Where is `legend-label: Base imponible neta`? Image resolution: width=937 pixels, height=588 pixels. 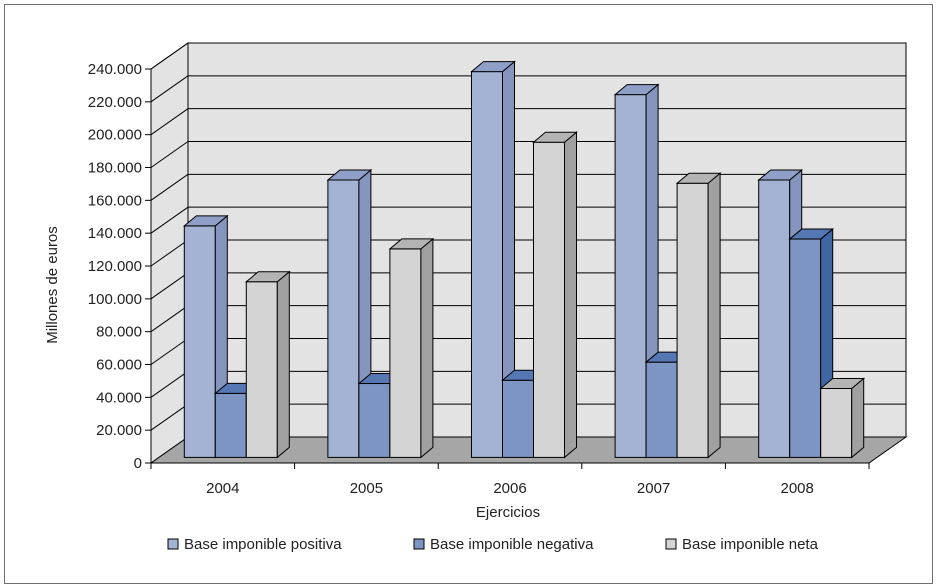 legend-label: Base imponible neta is located at coordinates (750, 544).